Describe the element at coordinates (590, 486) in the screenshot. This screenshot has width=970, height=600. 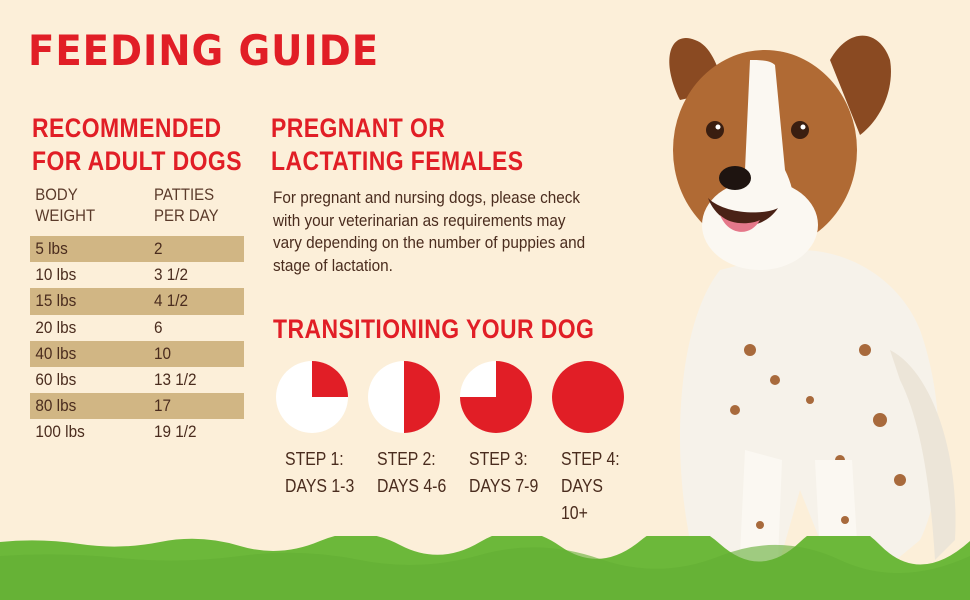
I see `step-4-label: STEP 4: DAYS 10+` at that location.